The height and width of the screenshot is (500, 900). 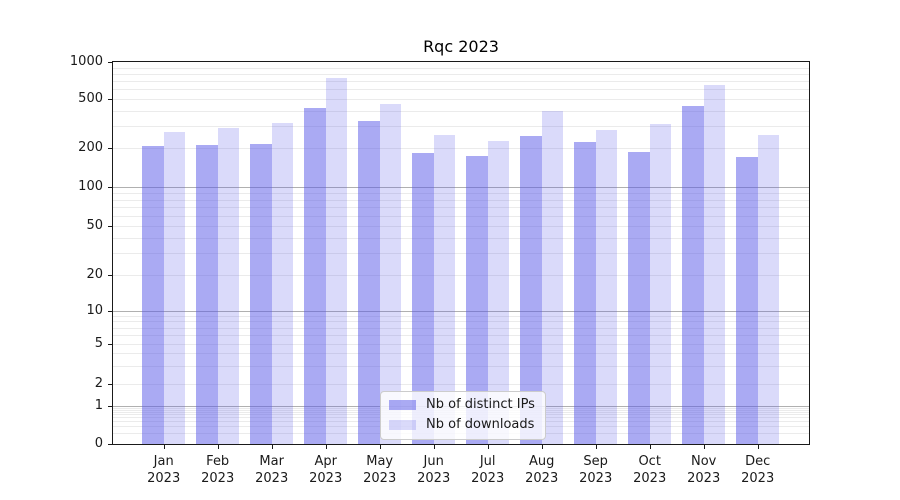 What do you see at coordinates (488, 447) in the screenshot?
I see `x-tick-mark-jul` at bounding box center [488, 447].